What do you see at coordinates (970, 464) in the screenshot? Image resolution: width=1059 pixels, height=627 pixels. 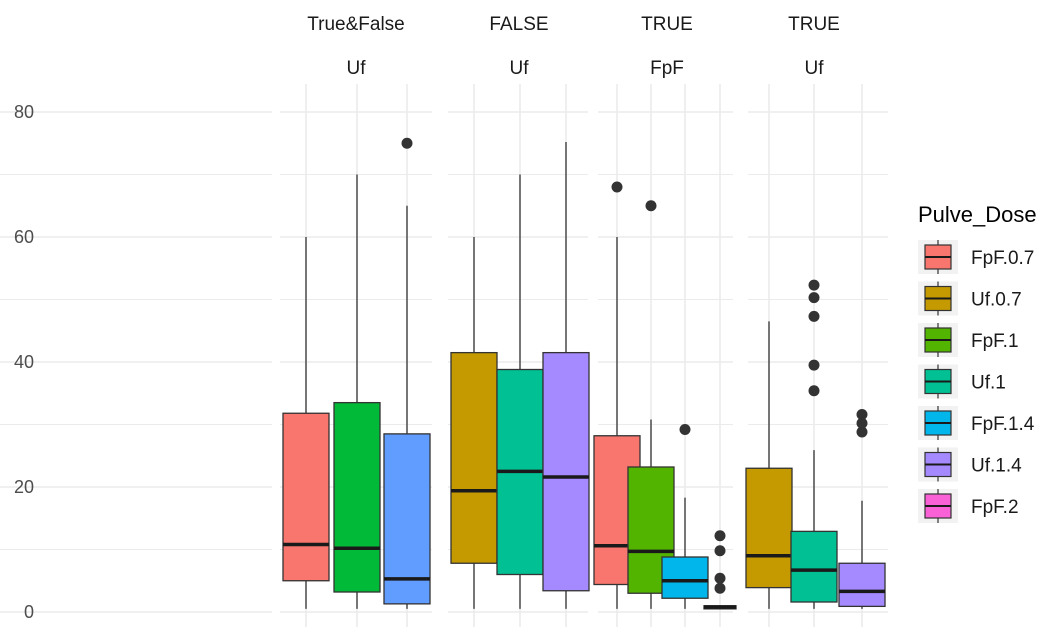 I see `legend-item: Uf.1.4` at bounding box center [970, 464].